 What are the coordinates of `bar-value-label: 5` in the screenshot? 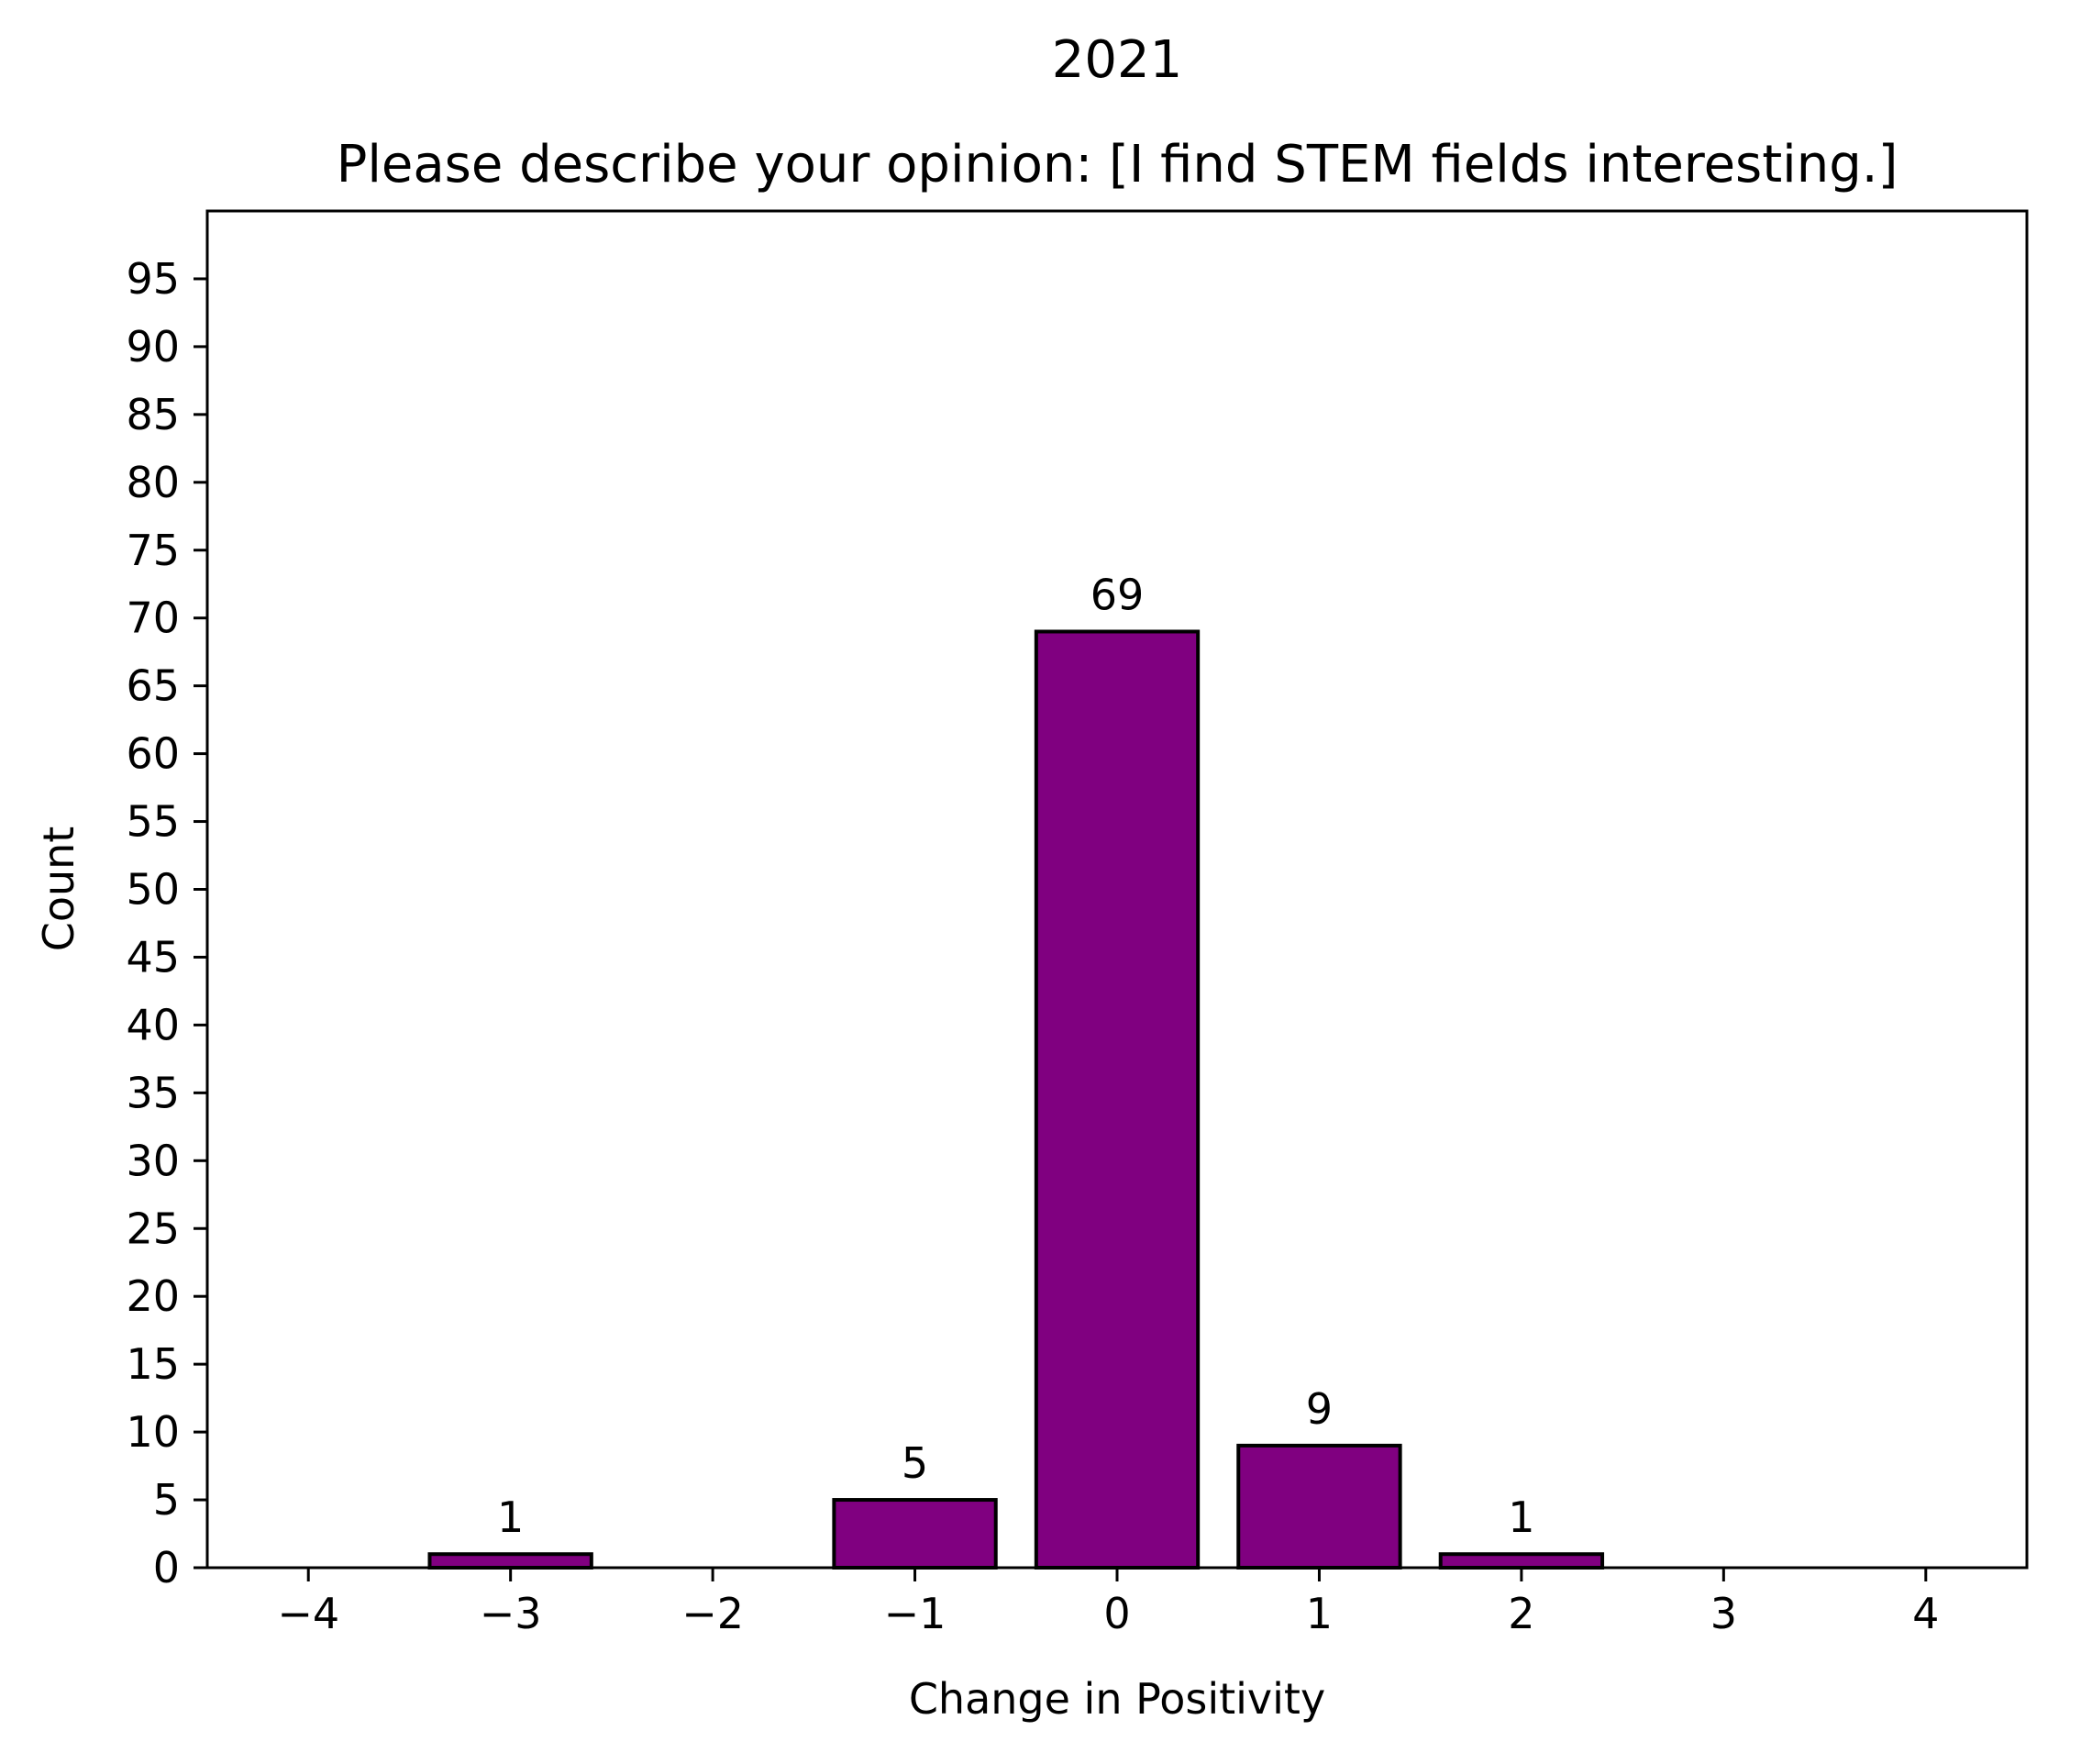 It's located at (915, 1463).